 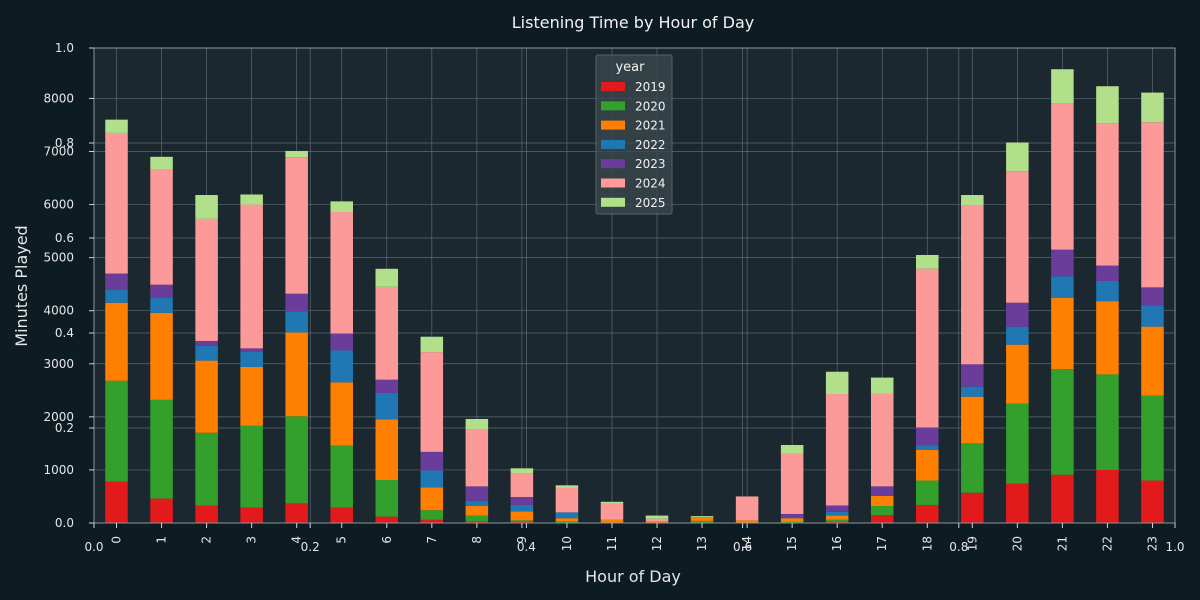 I want to click on legend-swatch-2022, so click(x=613, y=144).